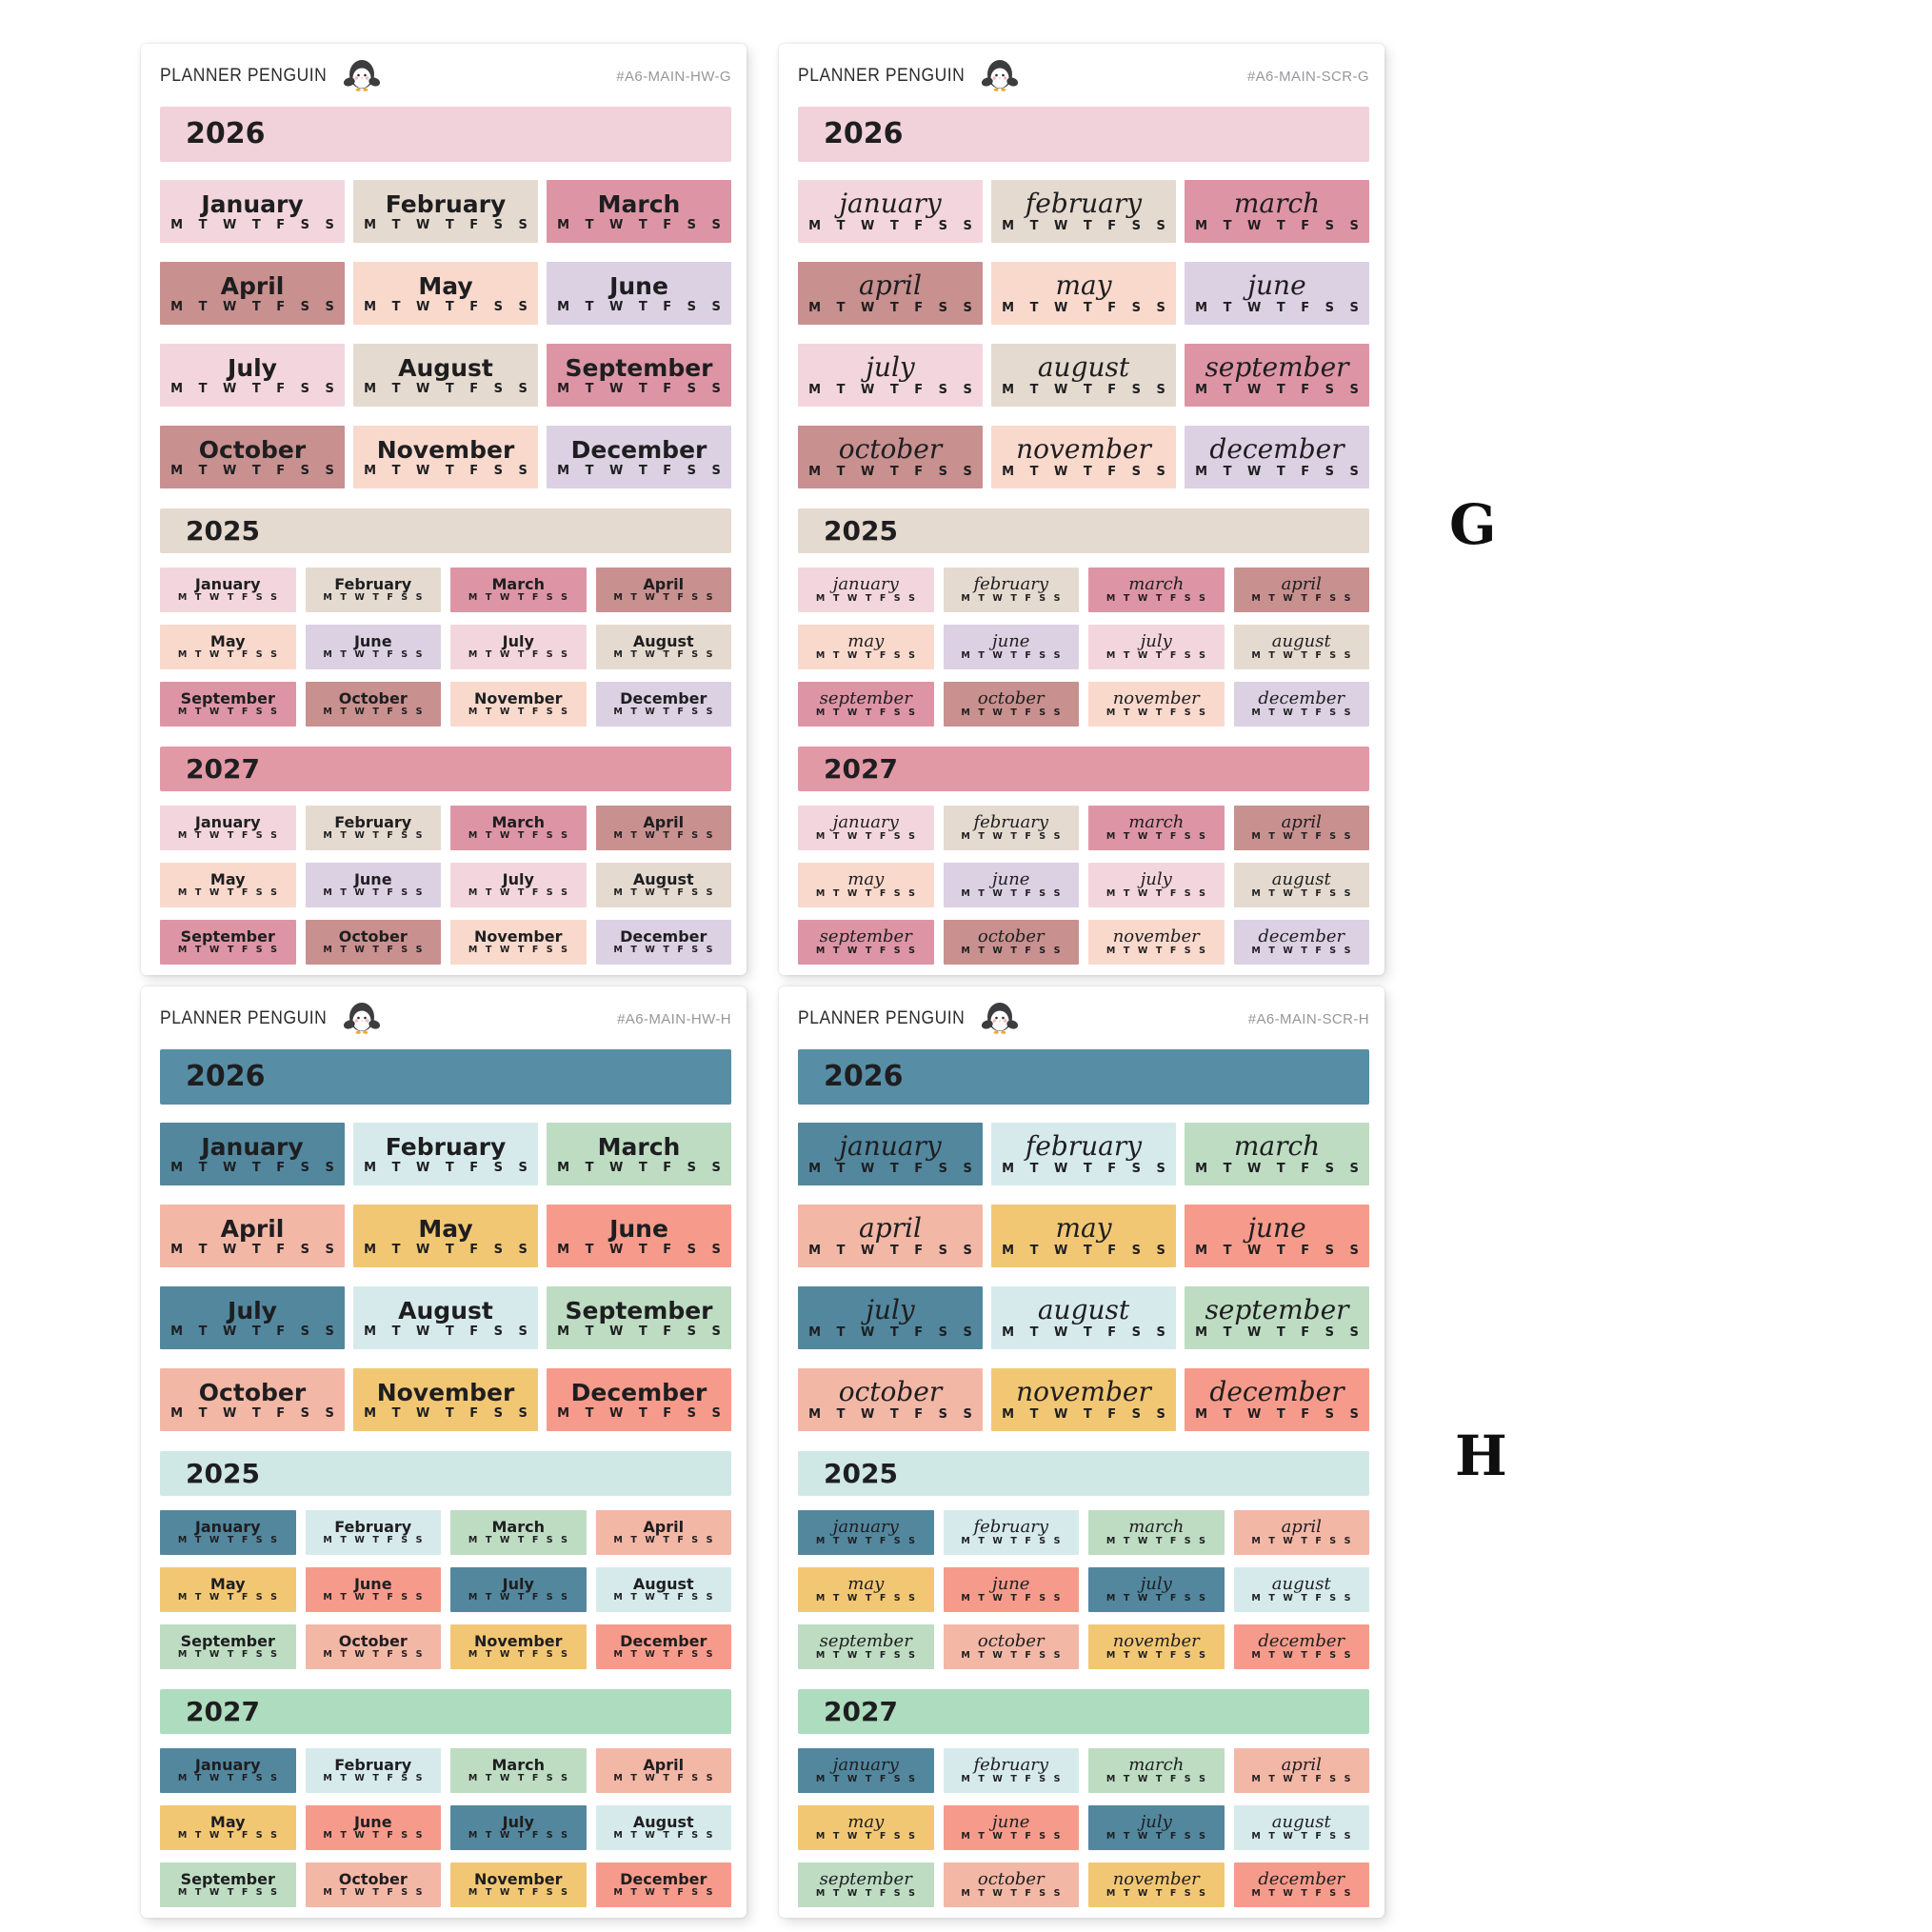  I want to click on year-banner-2025: 2025, so click(1083, 530).